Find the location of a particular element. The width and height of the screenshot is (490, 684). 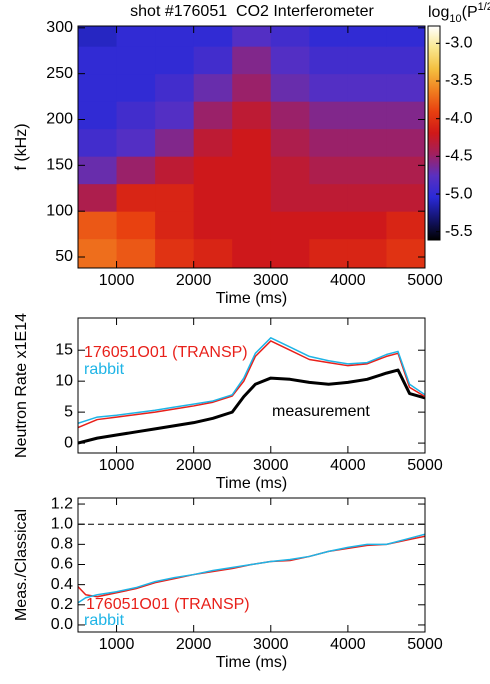

y-tick-label: 150 is located at coordinates (59, 165).